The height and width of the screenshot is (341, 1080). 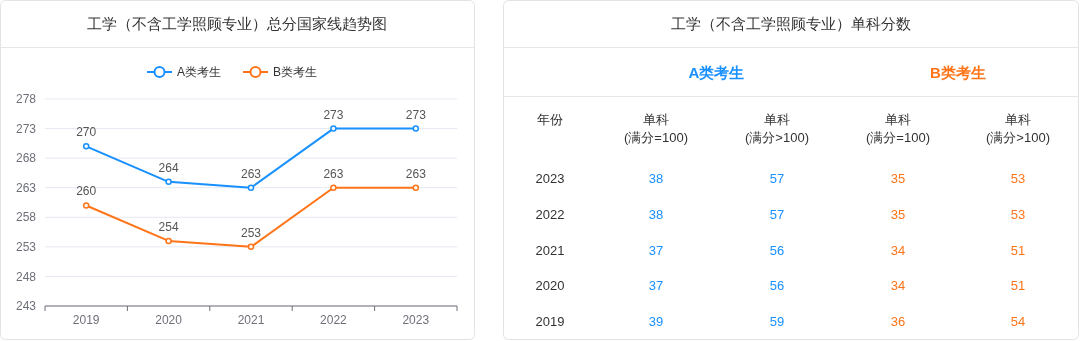 What do you see at coordinates (716, 73) in the screenshot?
I see `text: A类考生` at bounding box center [716, 73].